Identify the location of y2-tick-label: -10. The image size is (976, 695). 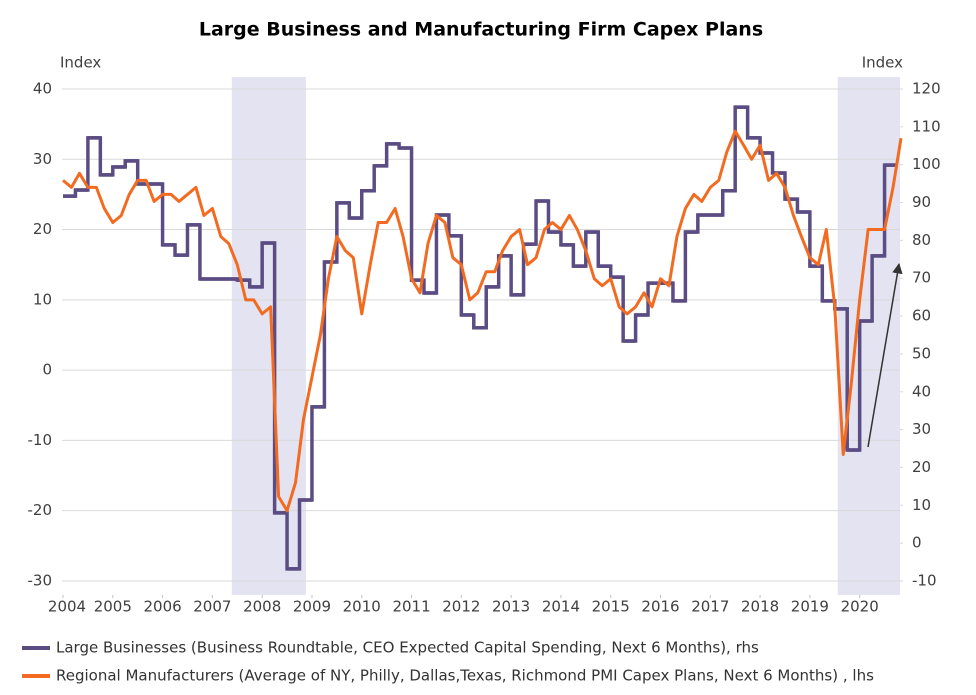
(924, 580).